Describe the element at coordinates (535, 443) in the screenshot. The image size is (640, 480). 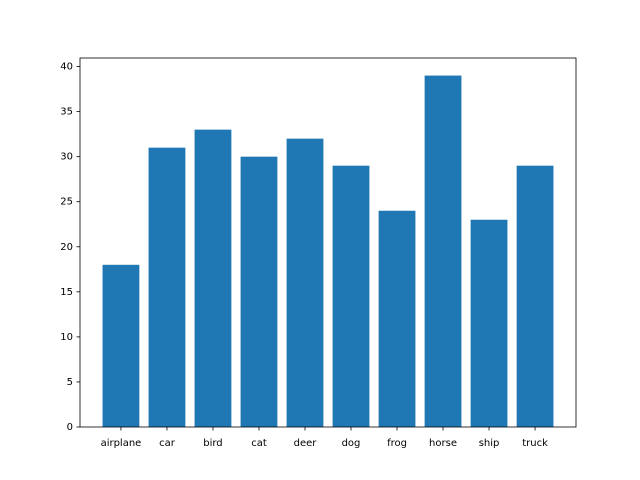
I see `x-tick-label: truck` at that location.